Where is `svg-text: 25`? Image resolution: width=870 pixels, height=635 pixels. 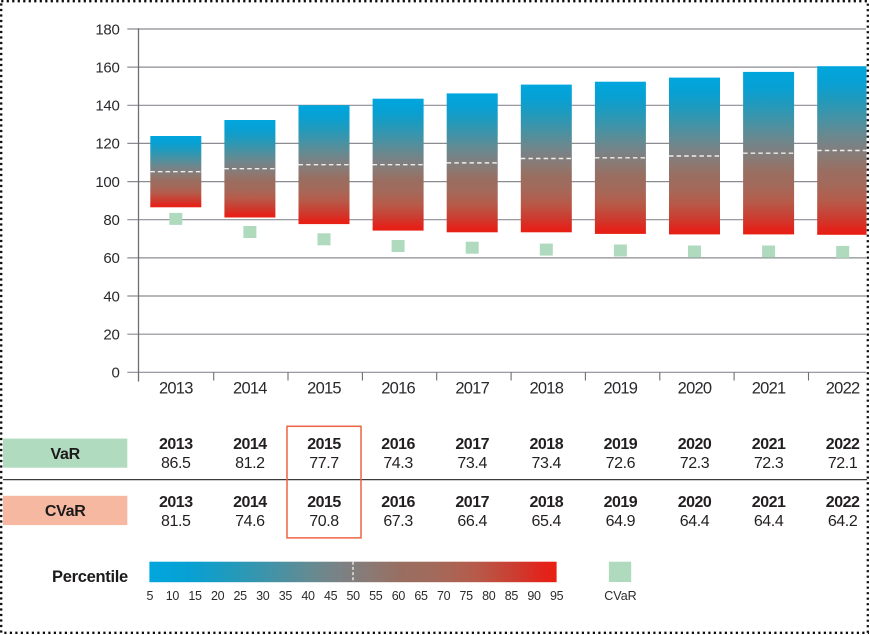 svg-text: 25 is located at coordinates (241, 596).